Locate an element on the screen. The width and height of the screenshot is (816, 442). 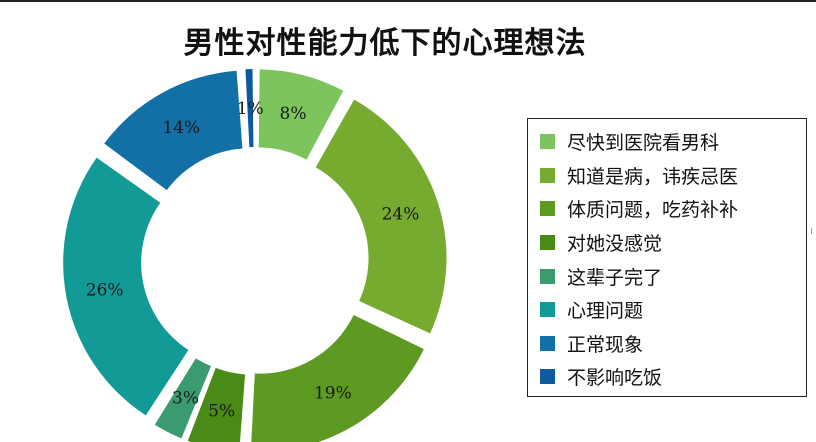
legend-label: 不影响吃饭 is located at coordinates (615, 378).